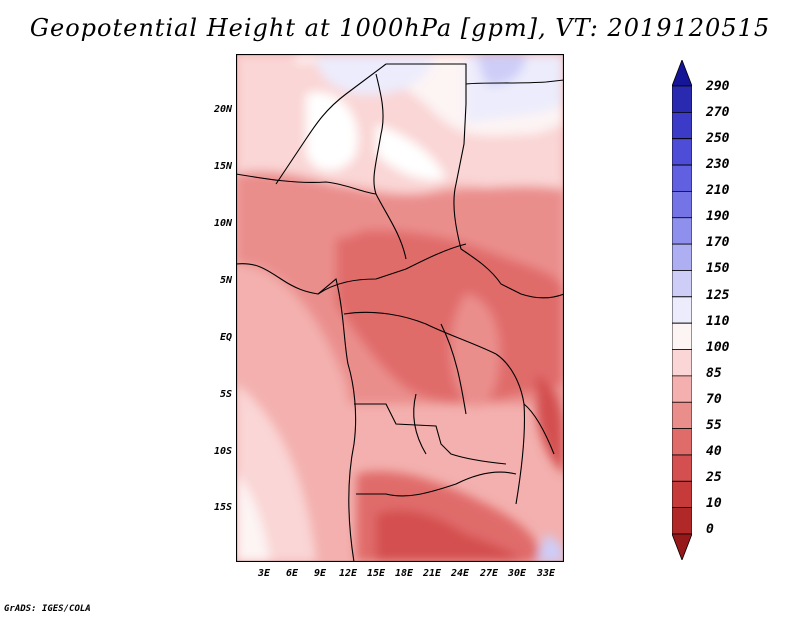 This screenshot has width=800, height=618. Describe the element at coordinates (47, 609) in the screenshot. I see `grads-credit: GrADS: IGES/COLA` at that location.